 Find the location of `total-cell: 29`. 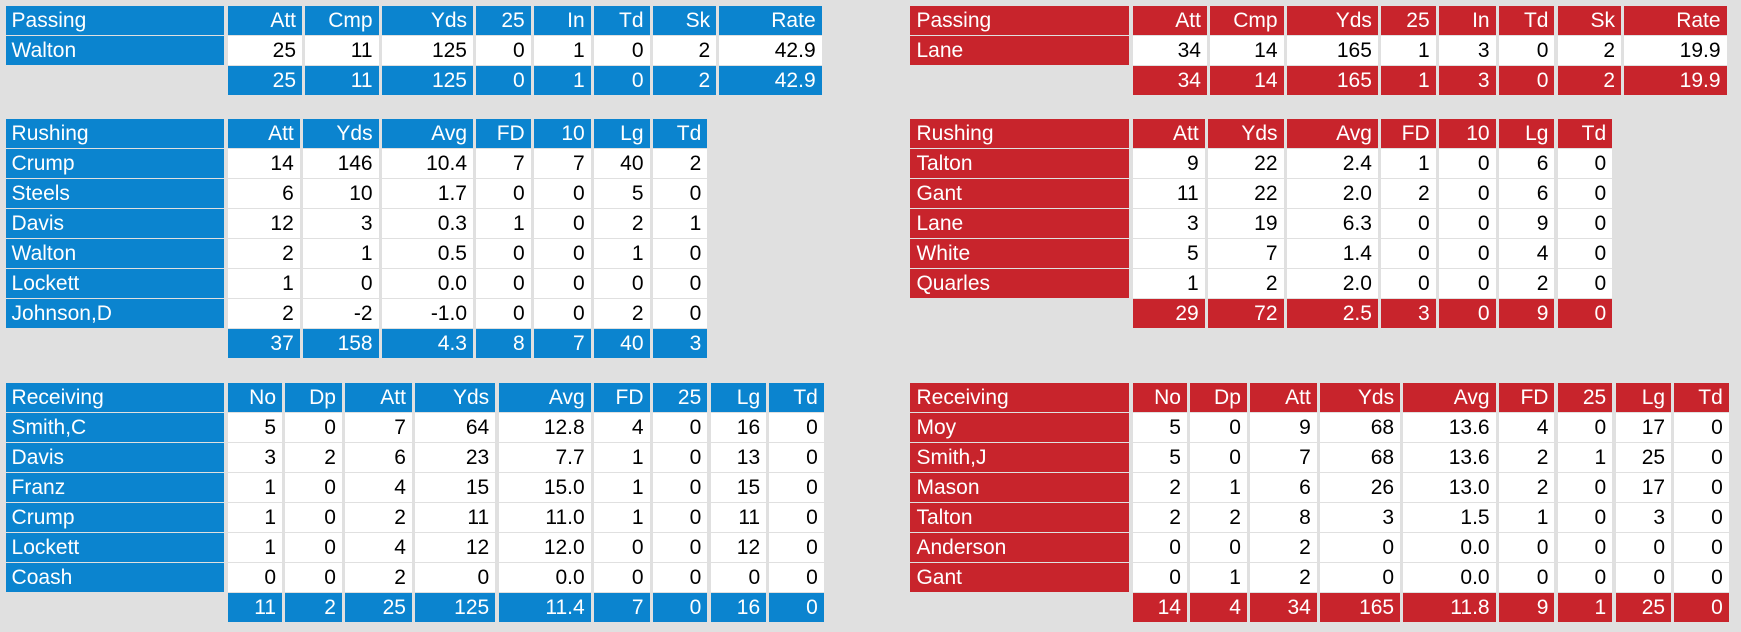

total-cell: 29 is located at coordinates (1168, 313).